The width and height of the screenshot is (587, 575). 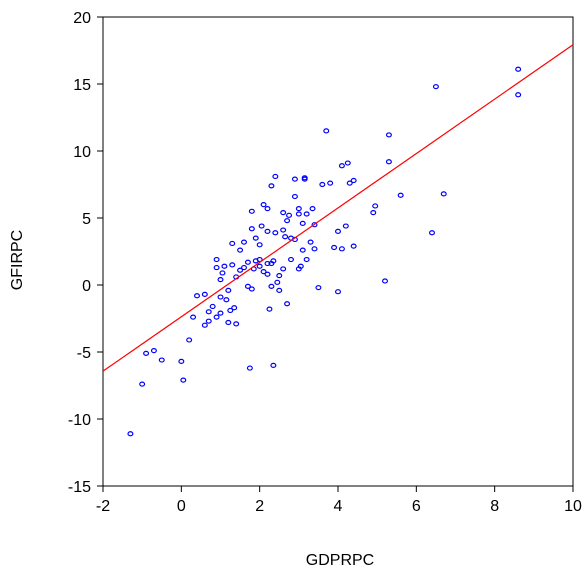 I want to click on y-tick-label: 5, so click(x=86, y=219).